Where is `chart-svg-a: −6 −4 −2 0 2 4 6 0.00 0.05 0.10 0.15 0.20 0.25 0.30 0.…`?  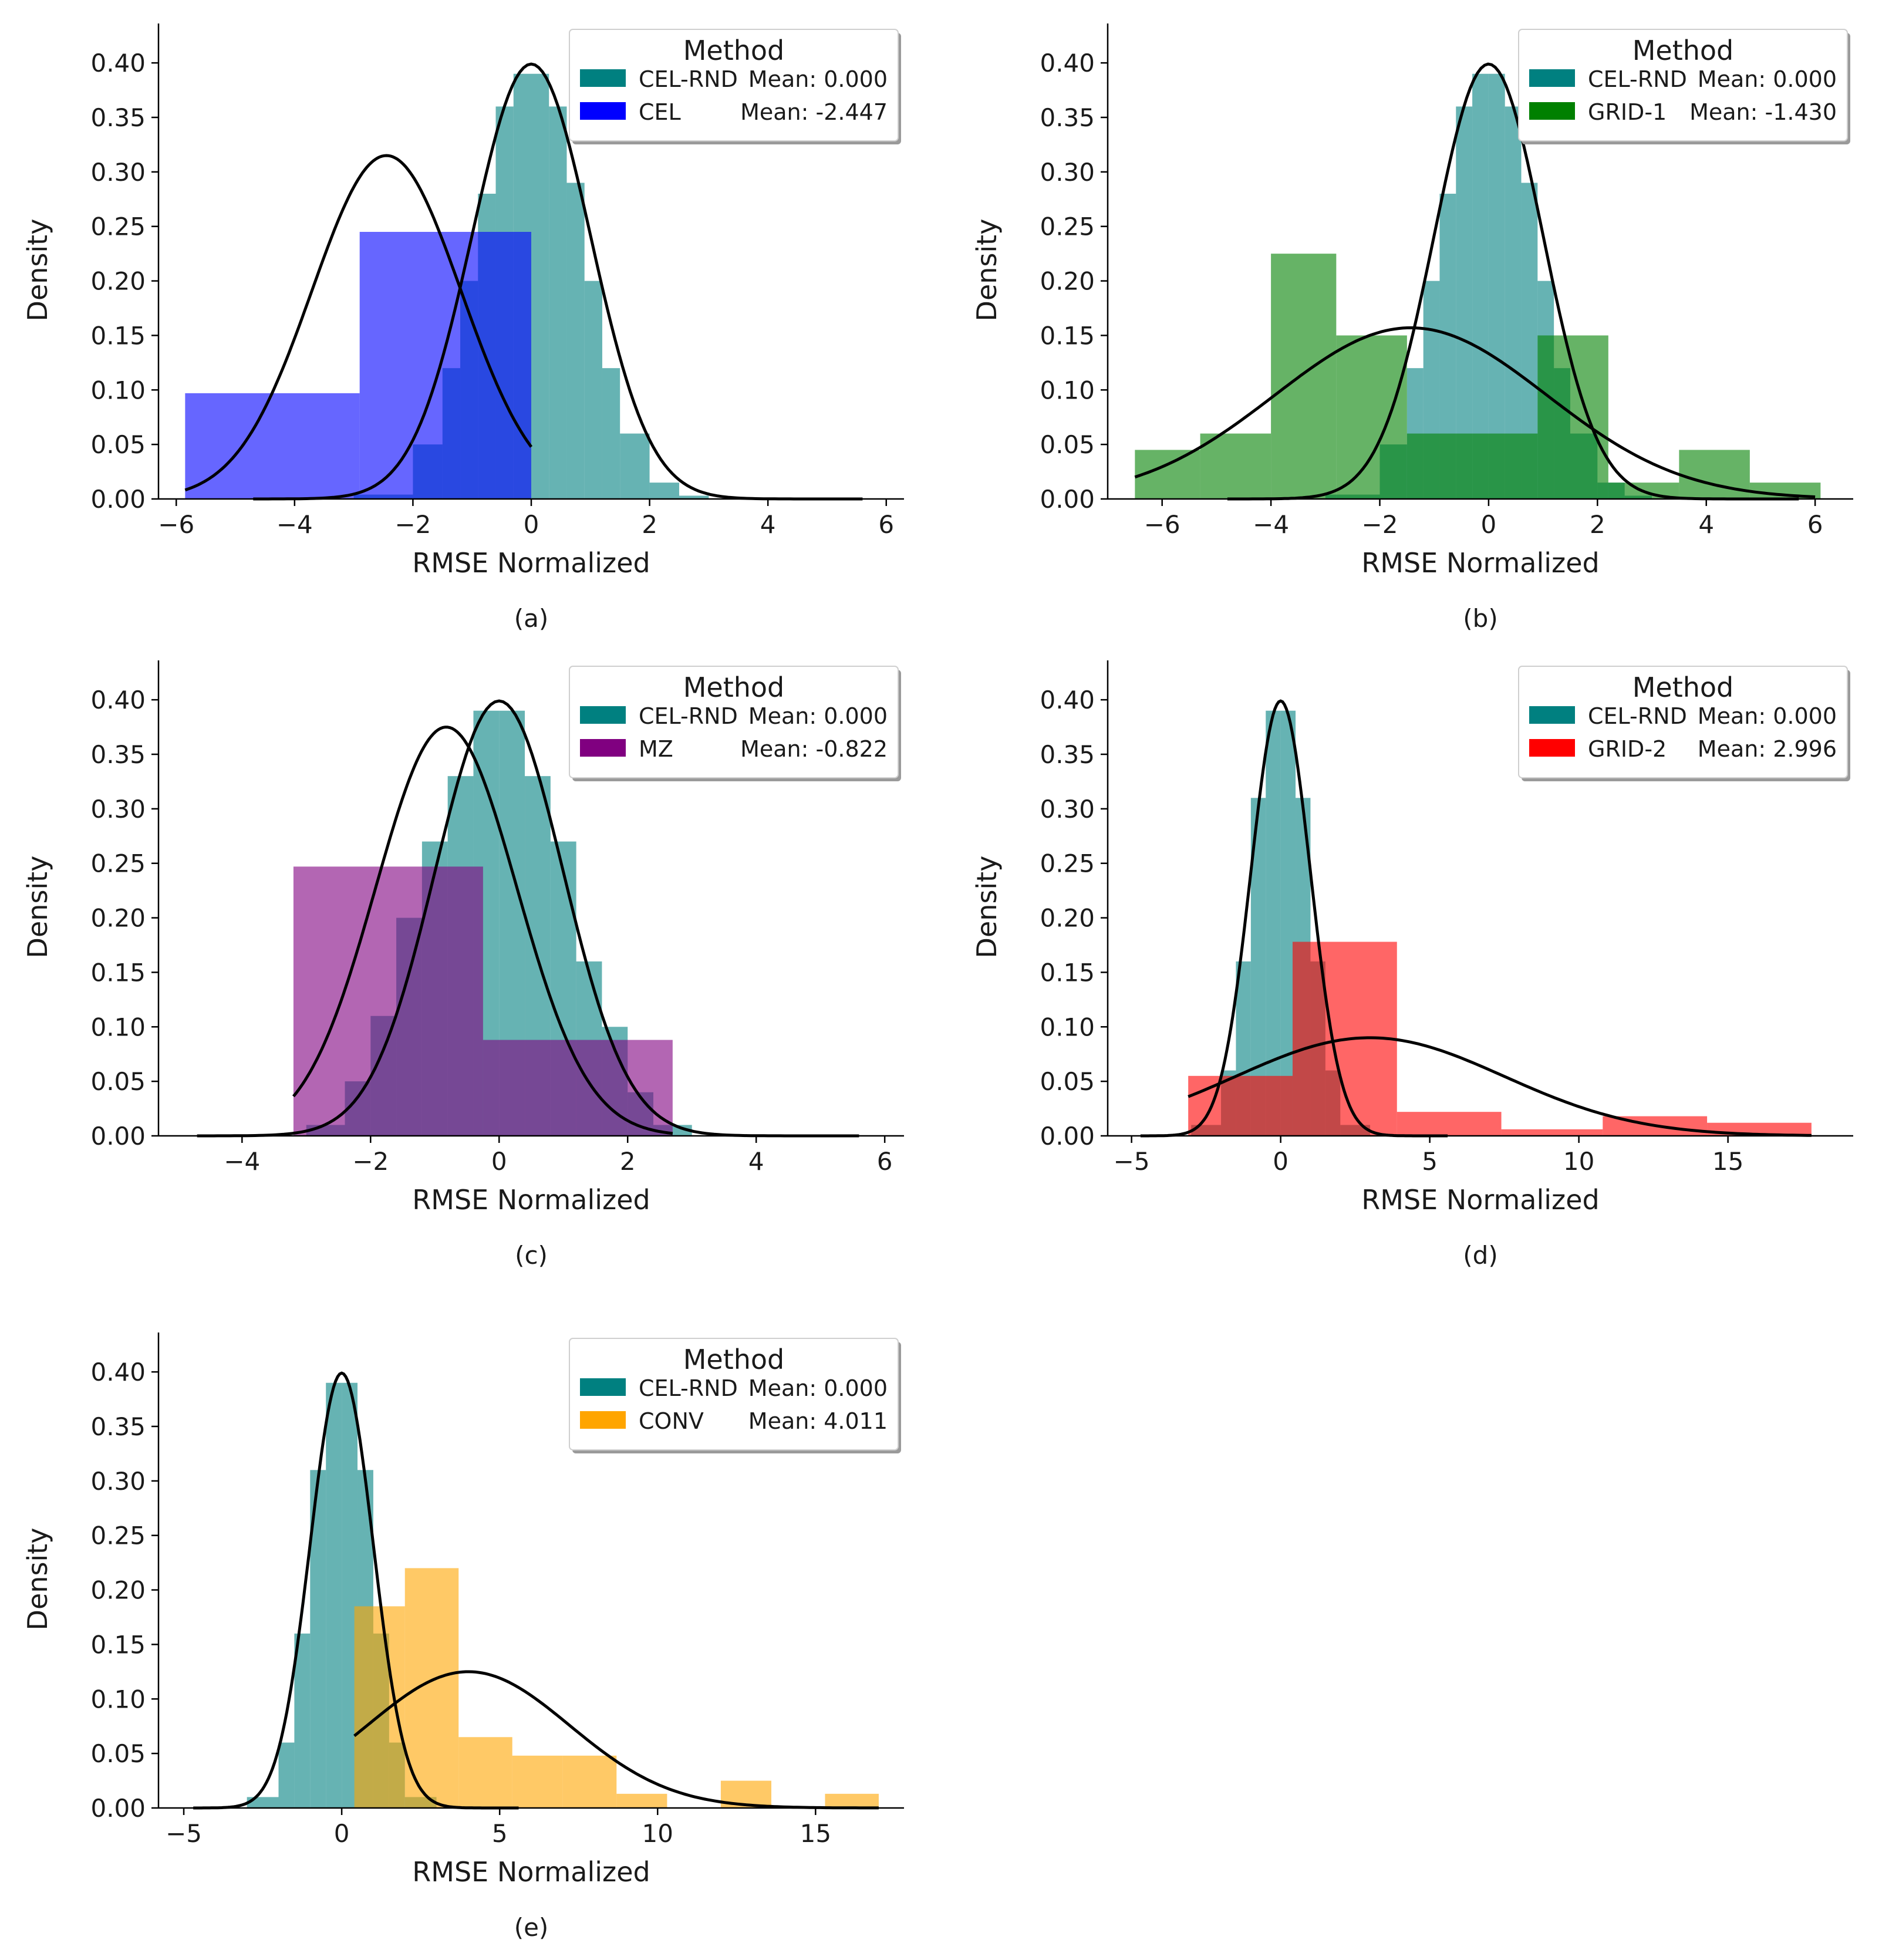
chart-svg-a: −6 −4 −2 0 2 4 6 0.00 0.05 0.10 0.15 0.20 0.25 0.30 0.… is located at coordinates (463, 328).